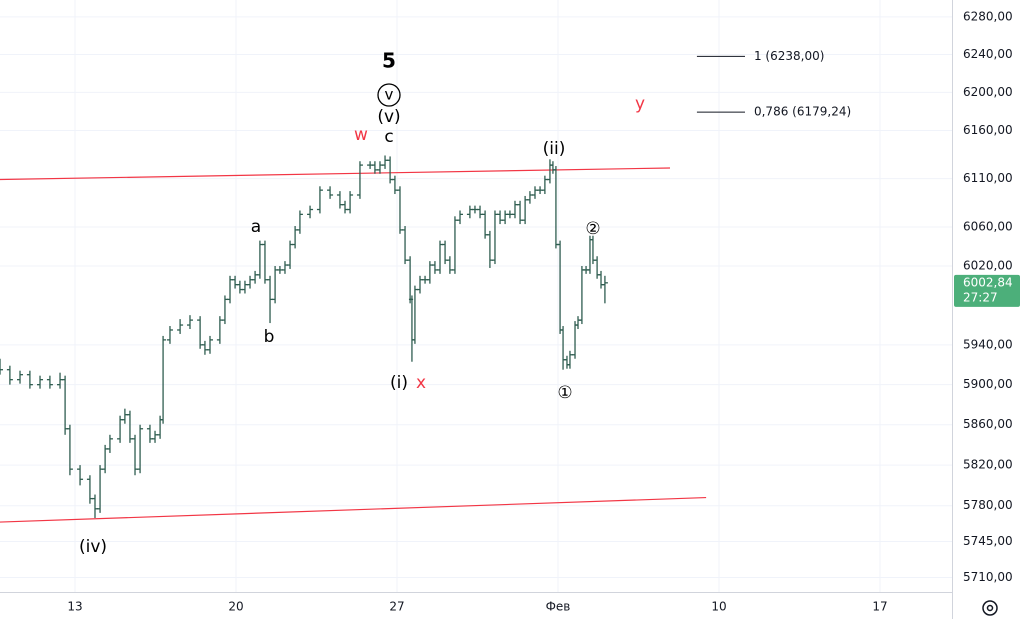  Describe the element at coordinates (256, 227) in the screenshot. I see `wave-label: a` at that location.